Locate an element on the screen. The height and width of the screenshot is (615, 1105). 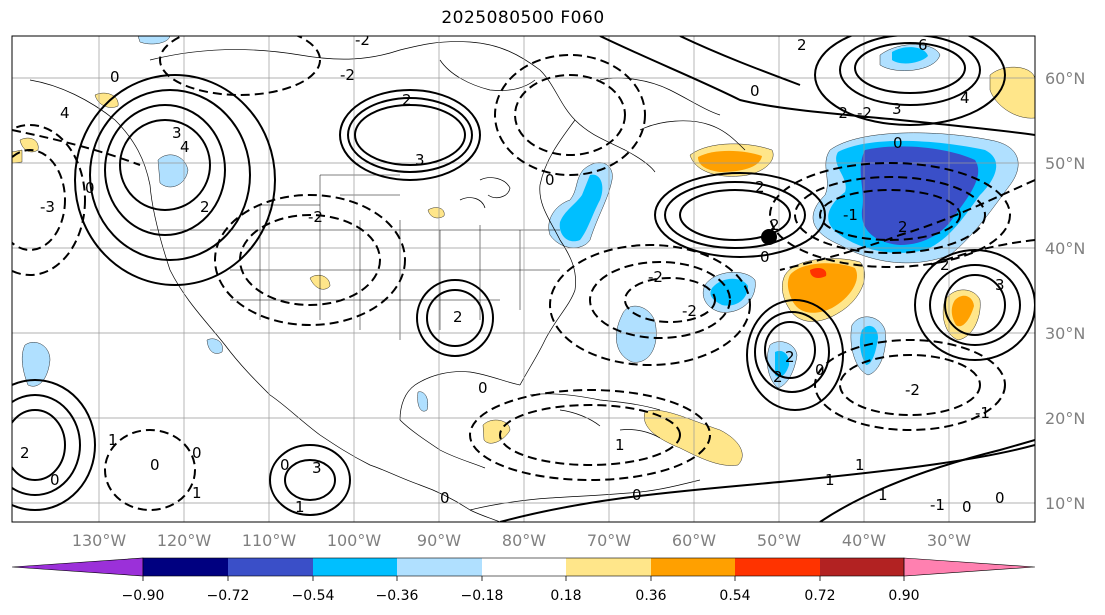
lat-label: 50°N is located at coordinates (1065, 163).